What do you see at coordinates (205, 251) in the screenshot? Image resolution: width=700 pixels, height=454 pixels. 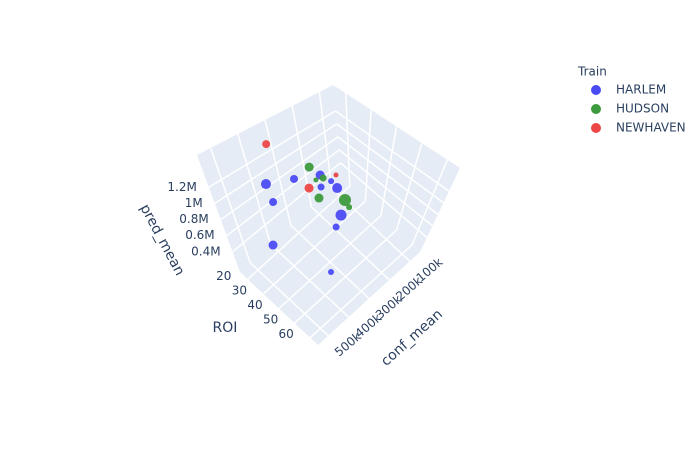 I see `z-tick-label: 0.4M` at bounding box center [205, 251].